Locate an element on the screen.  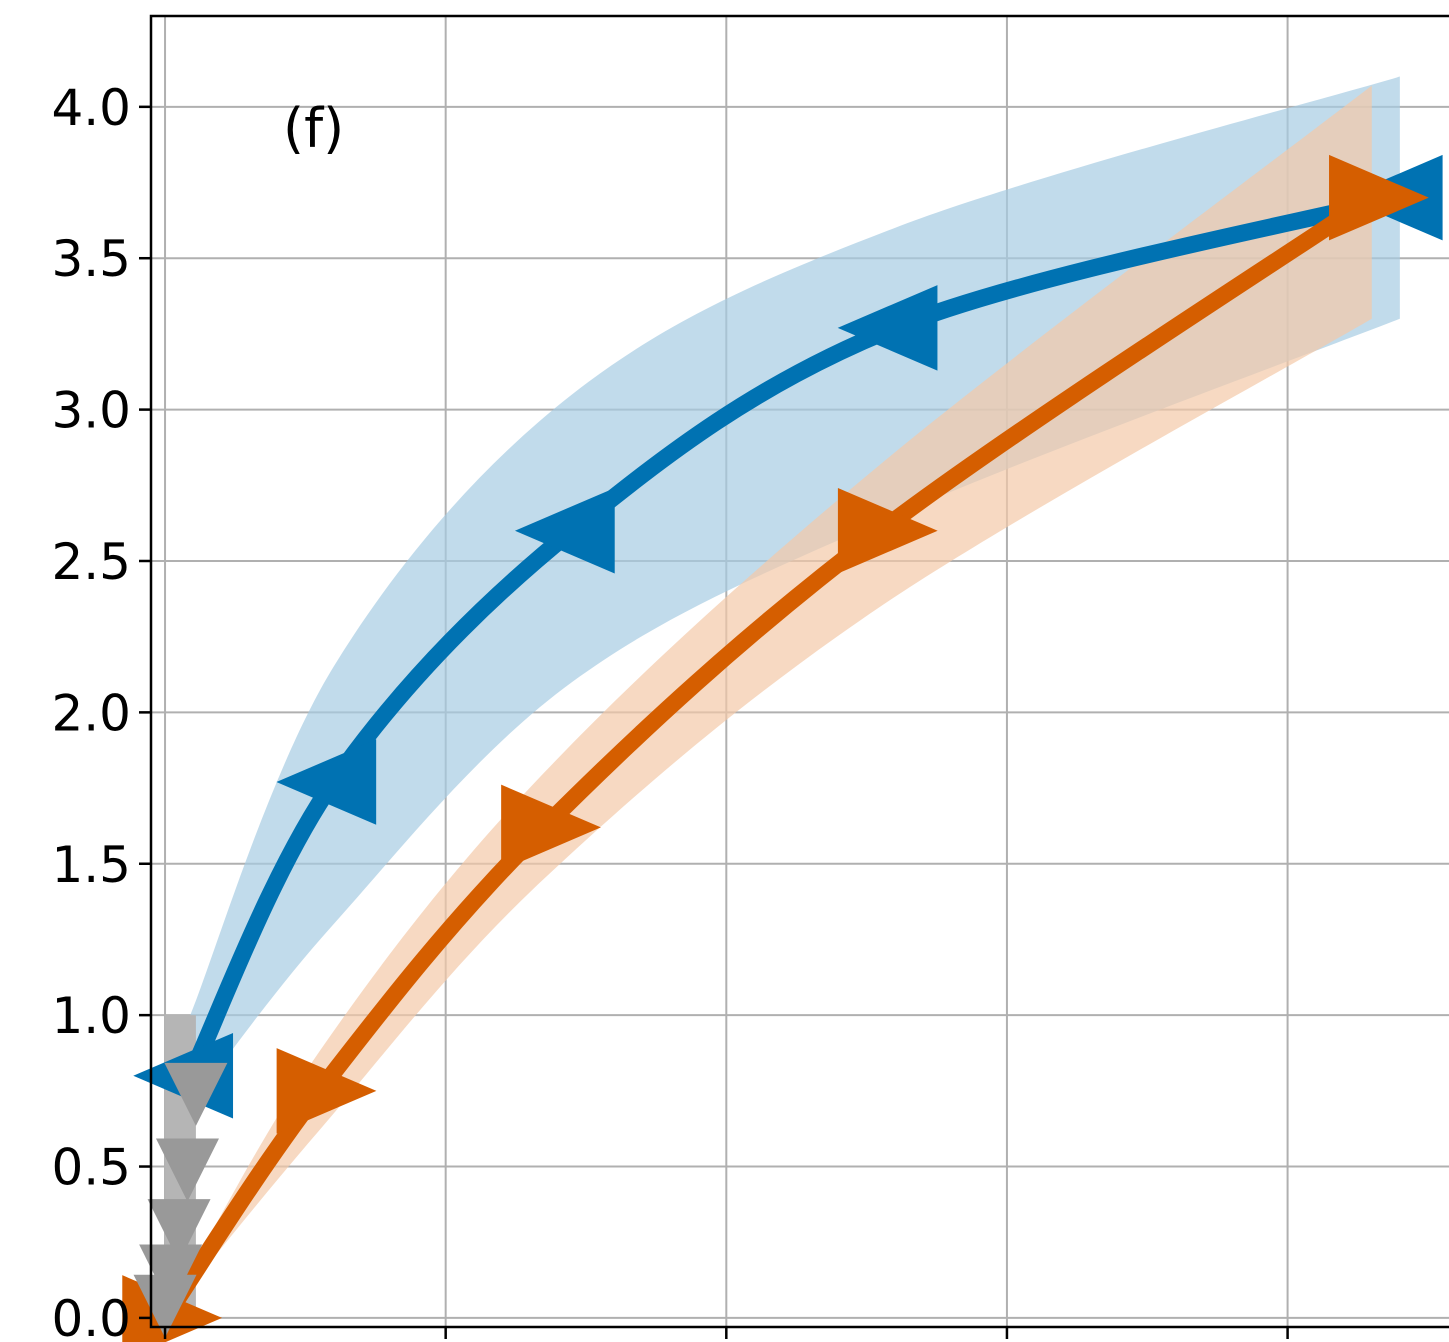
y-tick-label: 2.0 is located at coordinates (91, 713).